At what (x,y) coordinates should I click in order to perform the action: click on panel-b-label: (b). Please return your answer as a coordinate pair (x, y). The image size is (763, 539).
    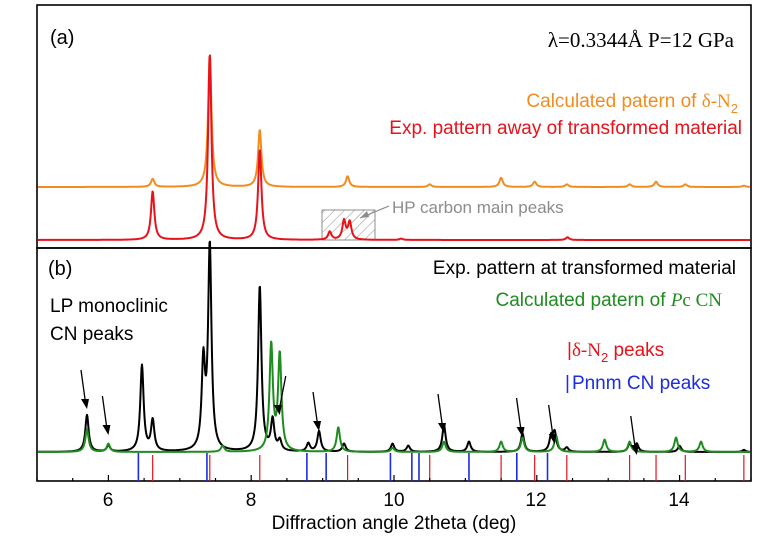
    Looking at the image, I should click on (60, 269).